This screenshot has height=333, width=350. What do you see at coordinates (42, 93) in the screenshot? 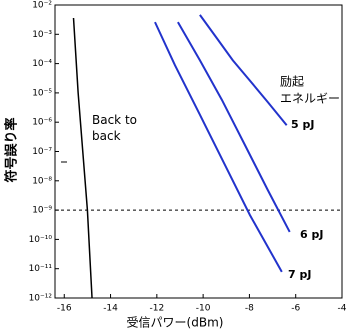
I see `y-tick-label: 10⁻⁵` at bounding box center [42, 93].